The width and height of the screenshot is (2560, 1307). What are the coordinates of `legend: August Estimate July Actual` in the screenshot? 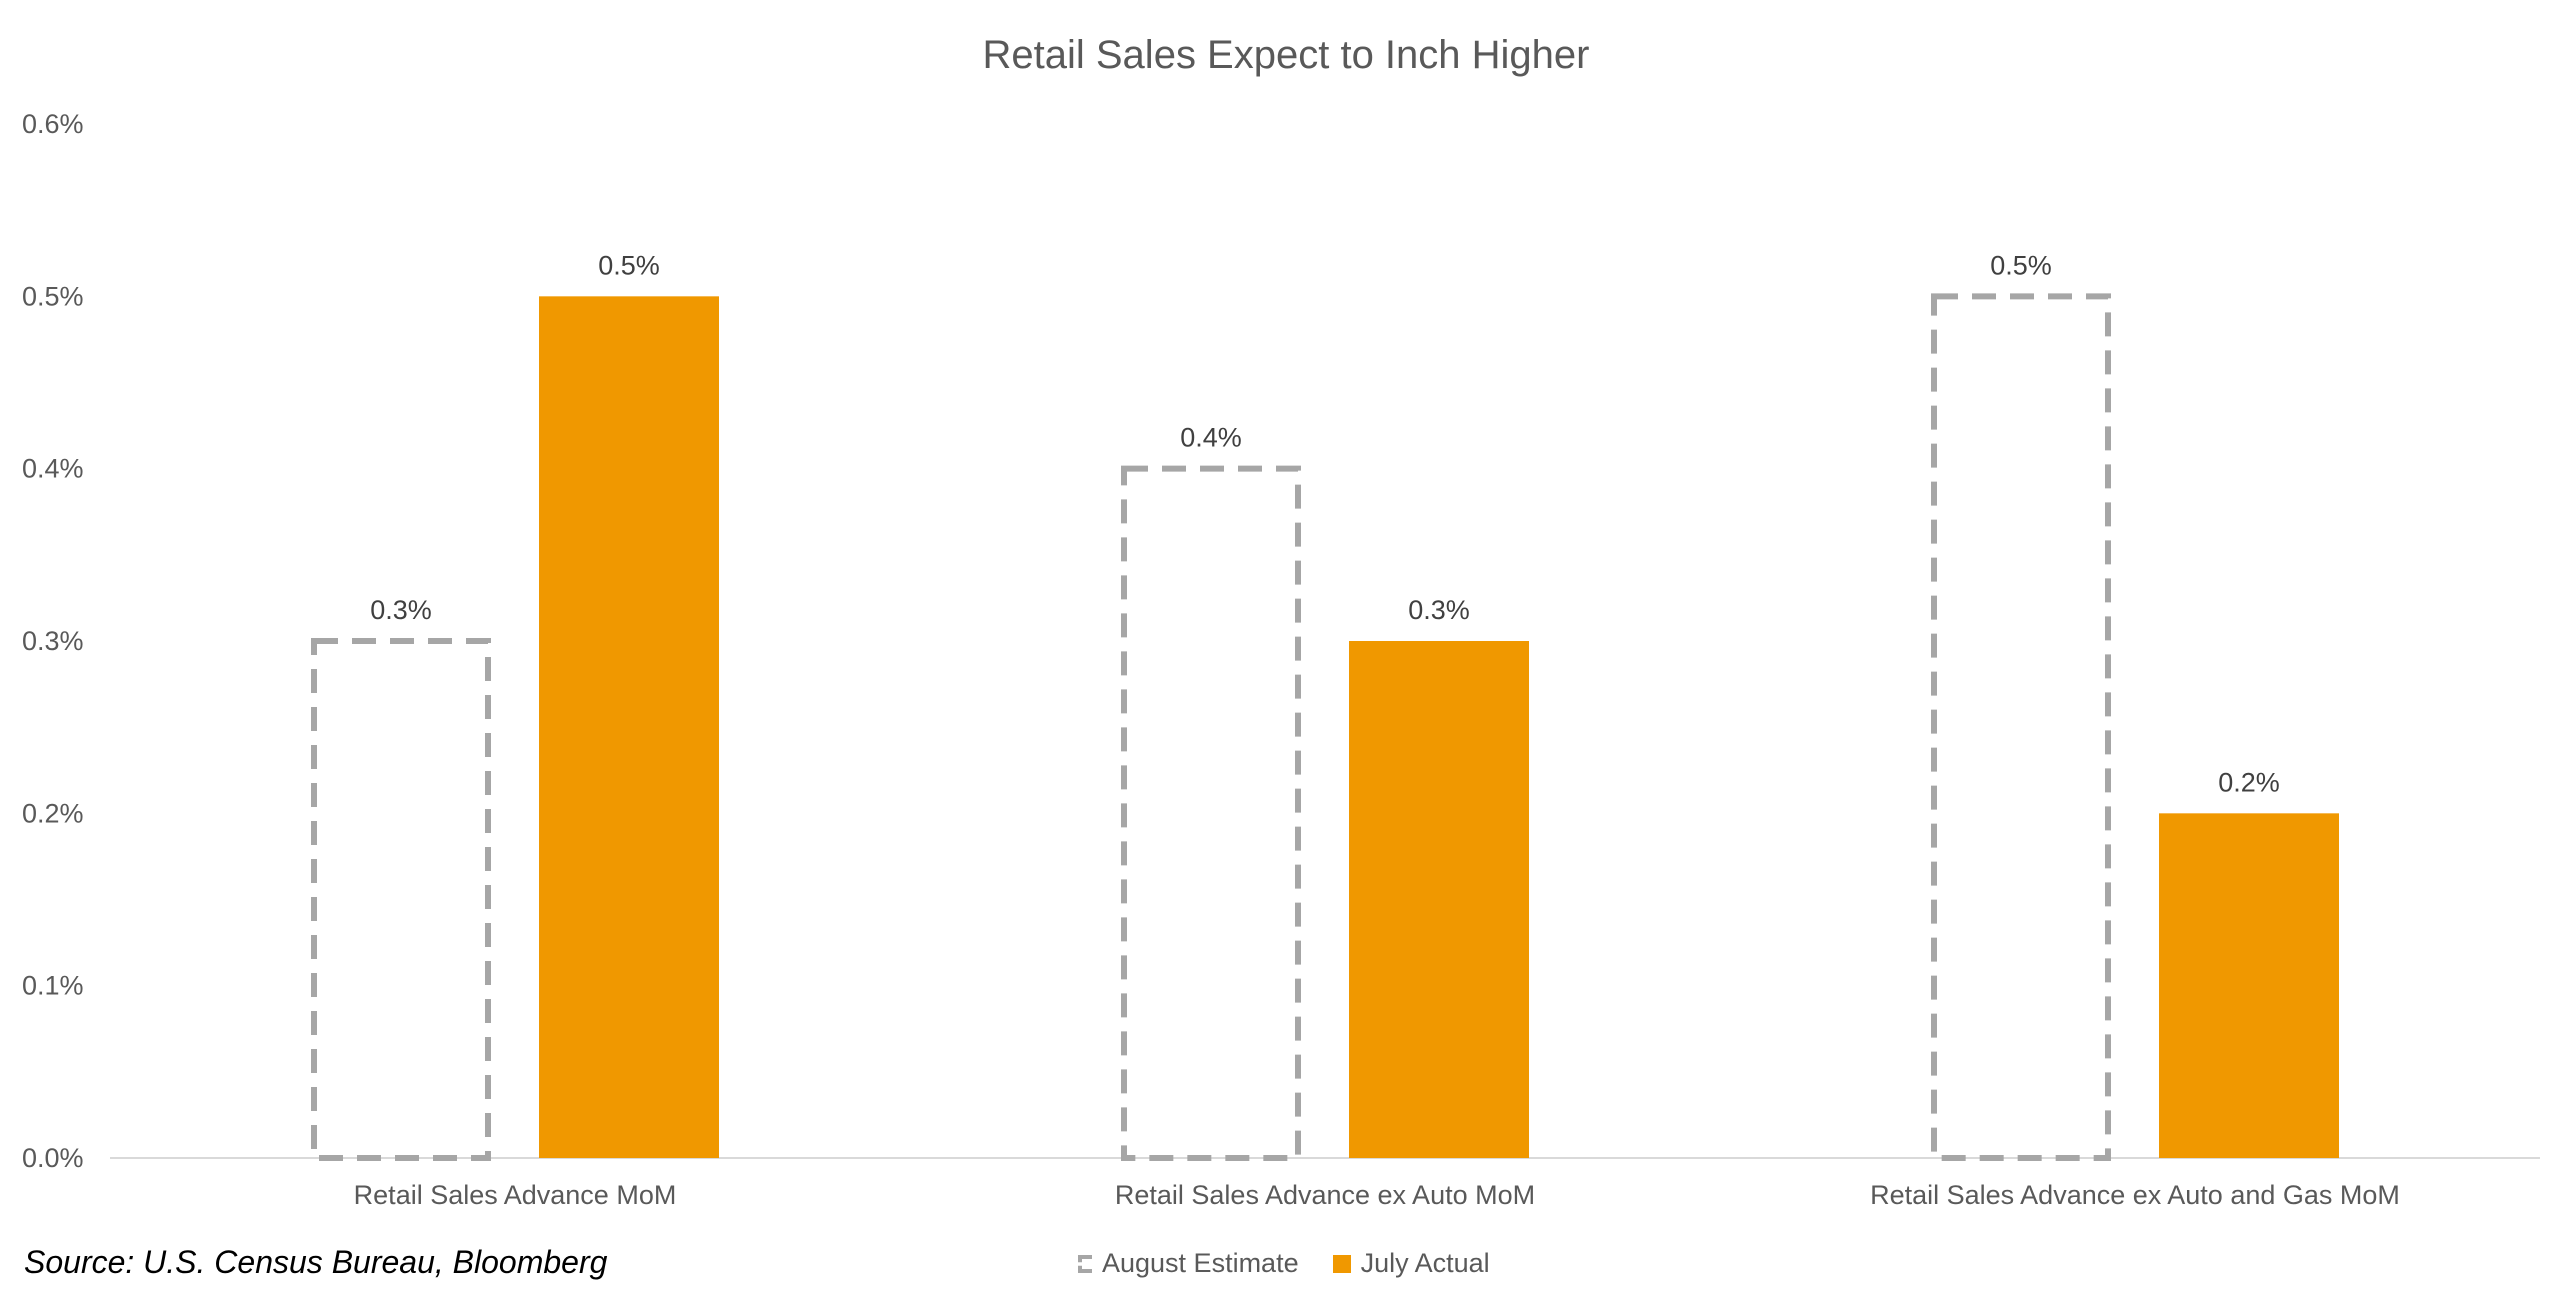 It's located at (1301, 1263).